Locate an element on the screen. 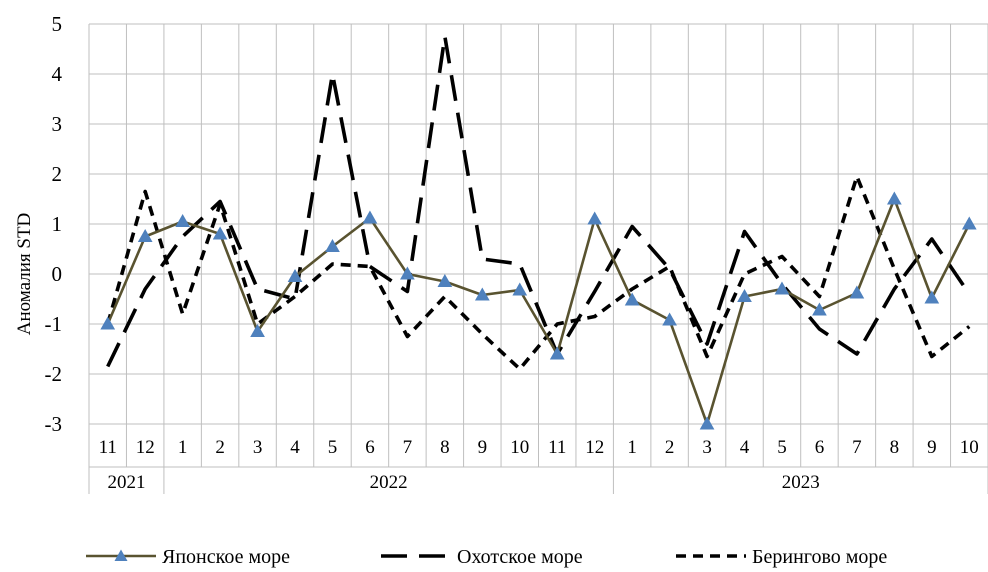  legend-marker is located at coordinates (121, 555).